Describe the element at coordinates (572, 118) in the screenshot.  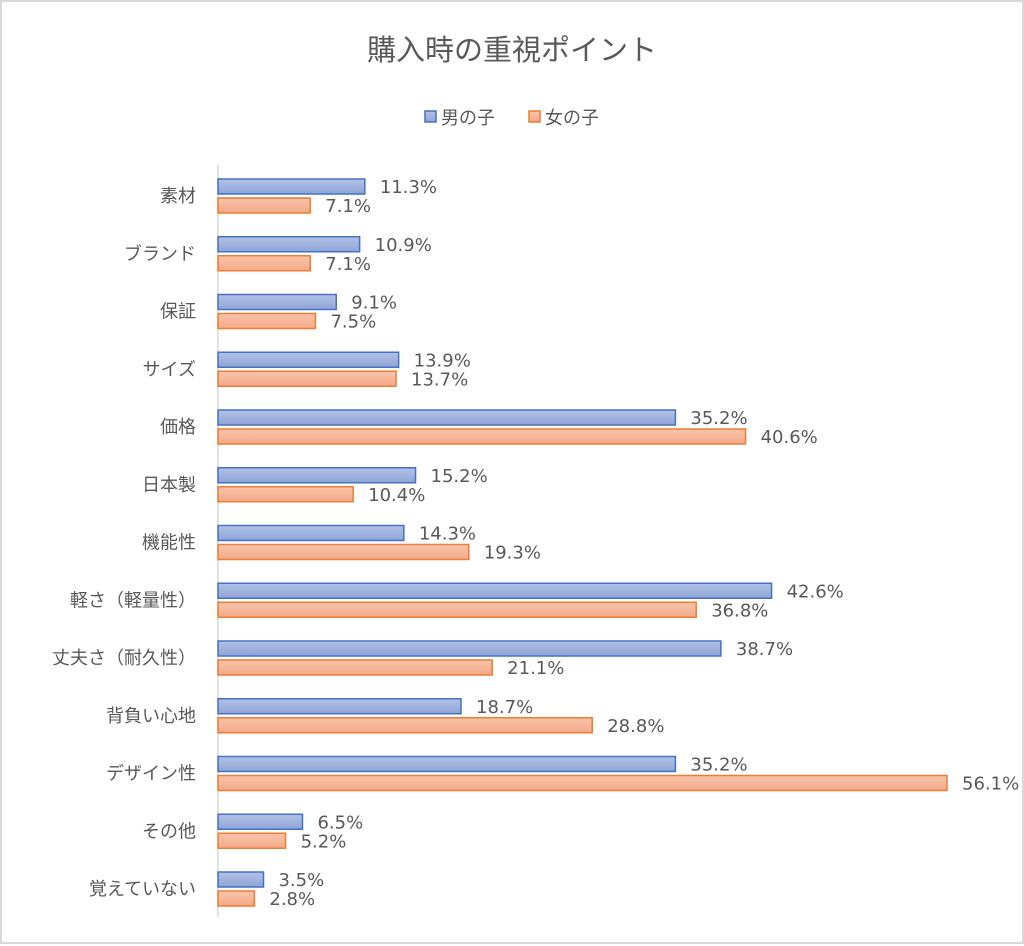
I see `legend-label: 女の子` at that location.